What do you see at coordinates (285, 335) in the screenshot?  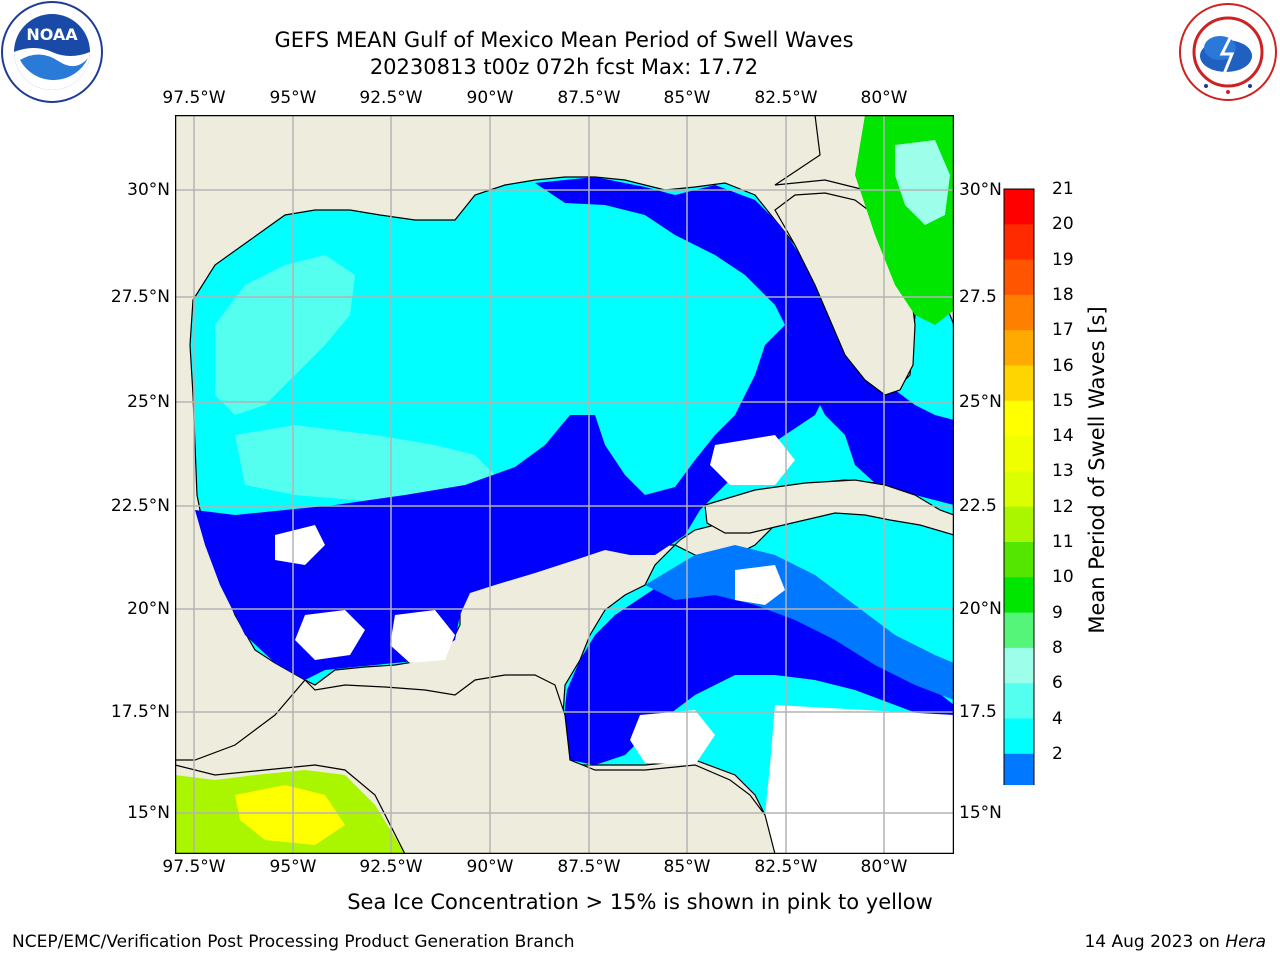 I see `swell-band-light` at bounding box center [285, 335].